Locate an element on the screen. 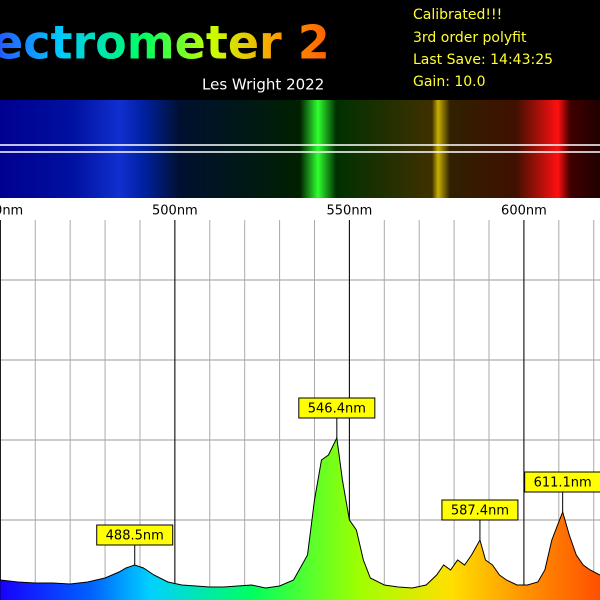  x-tick-label: 450nm is located at coordinates (11, 211).